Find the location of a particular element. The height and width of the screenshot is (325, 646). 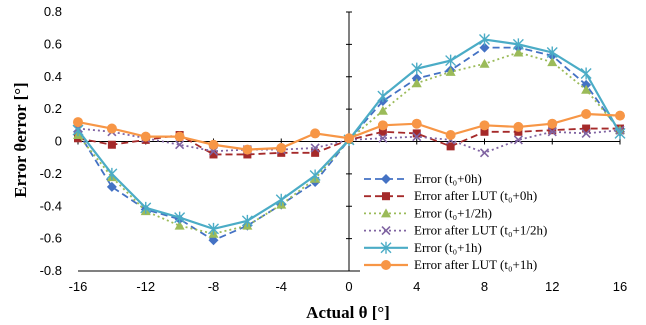

y-tick-label: 0.6 is located at coordinates (53, 43).